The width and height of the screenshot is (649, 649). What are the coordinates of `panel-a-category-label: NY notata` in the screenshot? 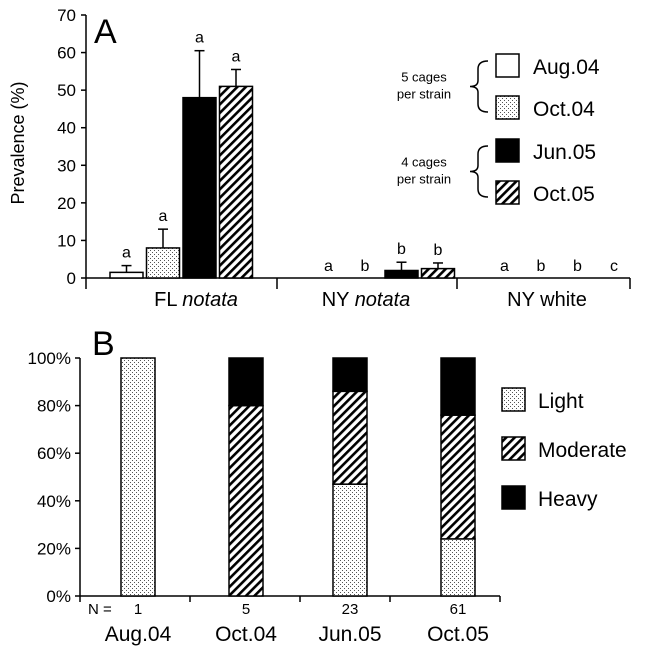 It's located at (366, 300).